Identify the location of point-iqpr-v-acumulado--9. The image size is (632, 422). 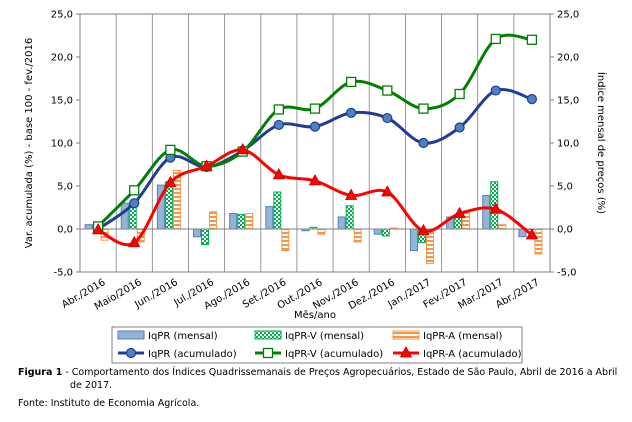
(423, 108).